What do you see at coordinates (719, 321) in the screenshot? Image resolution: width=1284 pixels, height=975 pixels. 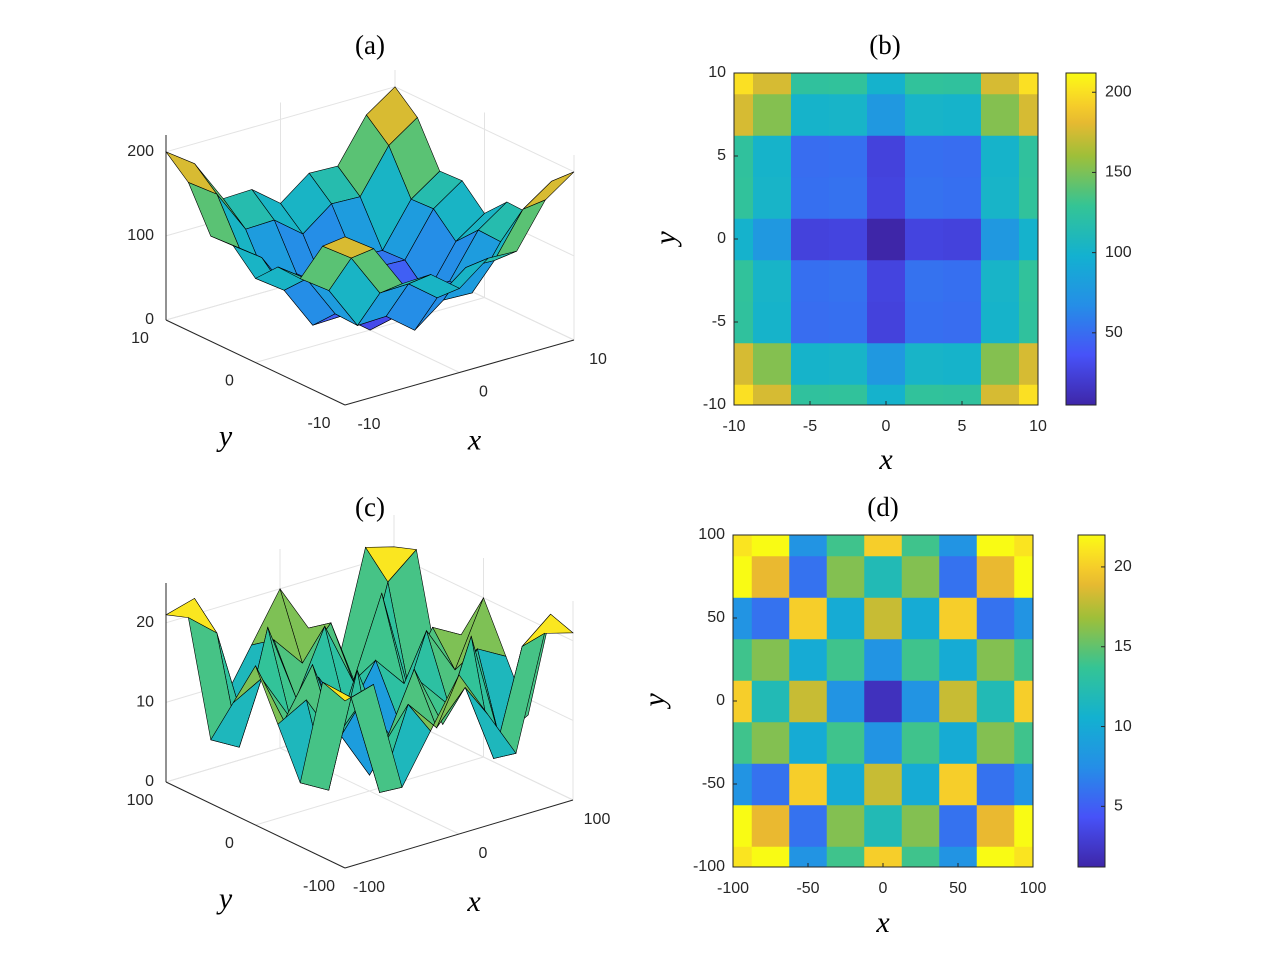 I see `y-tick-label: -5` at bounding box center [719, 321].